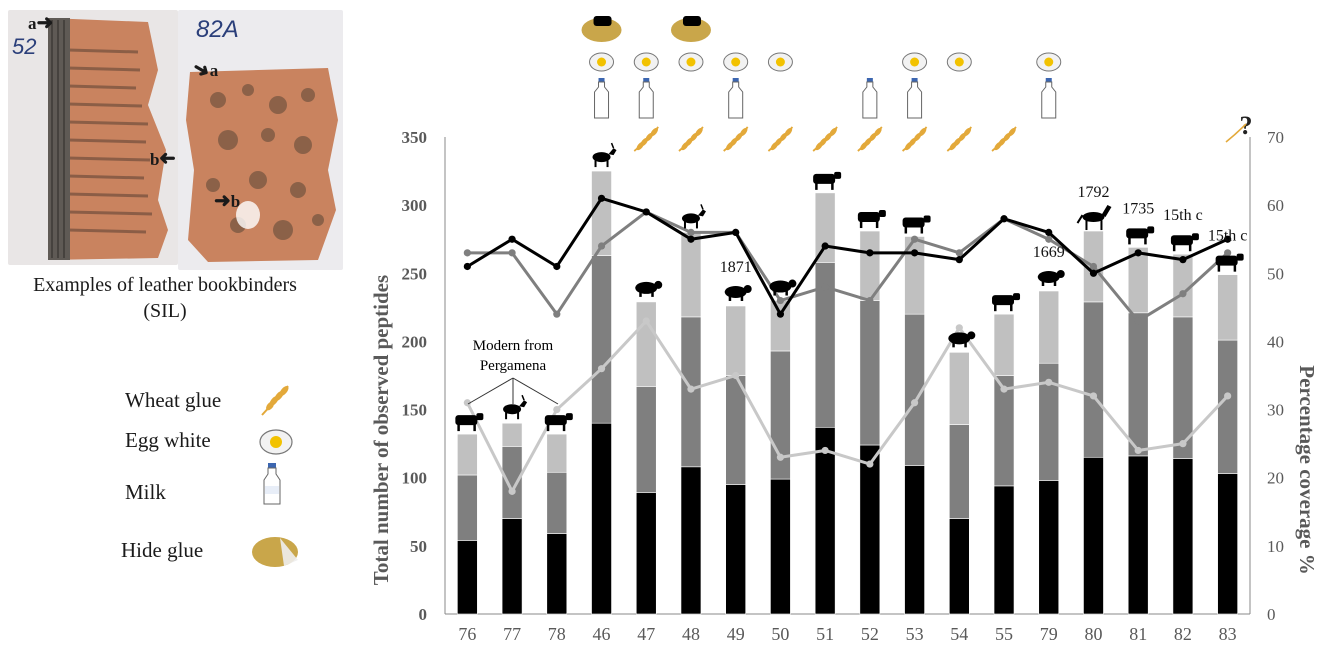  What do you see at coordinates (513, 391) in the screenshot?
I see `modern-annotation-arrows` at bounding box center [513, 391].